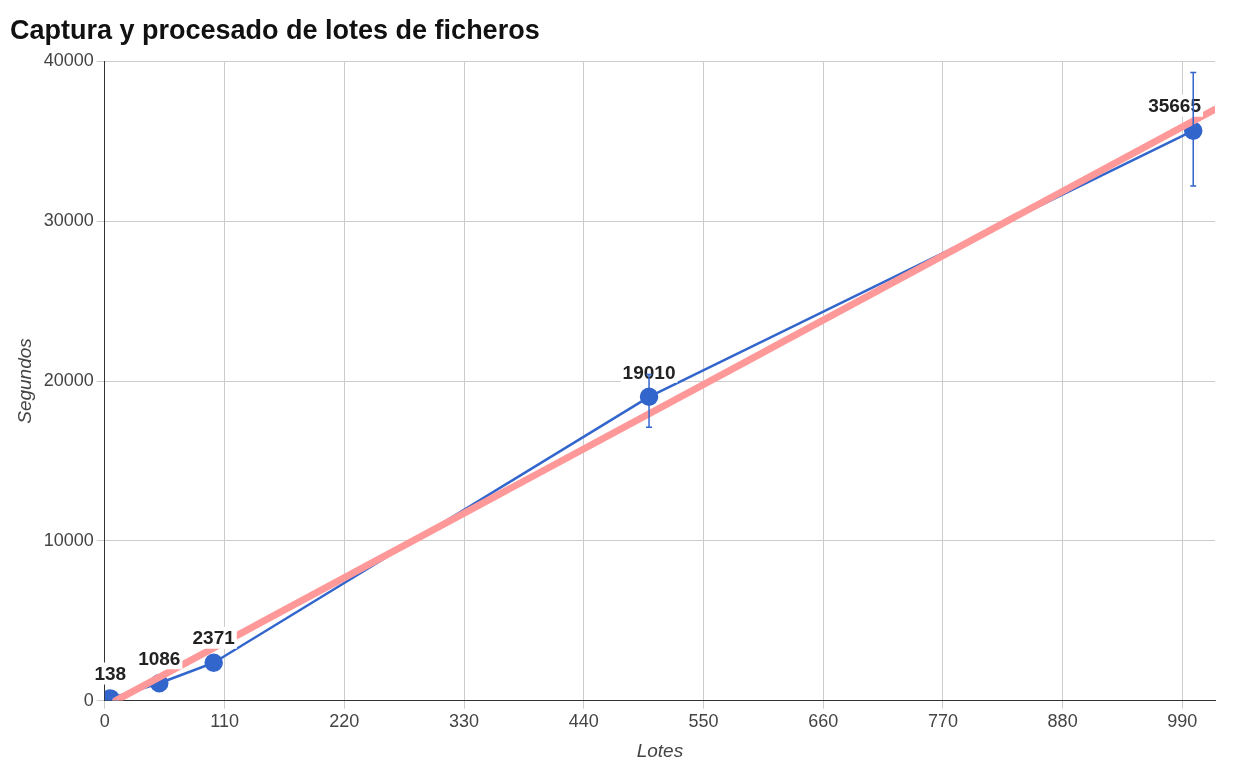  Describe the element at coordinates (88, 699) in the screenshot. I see `y-tick-label: 0` at that location.